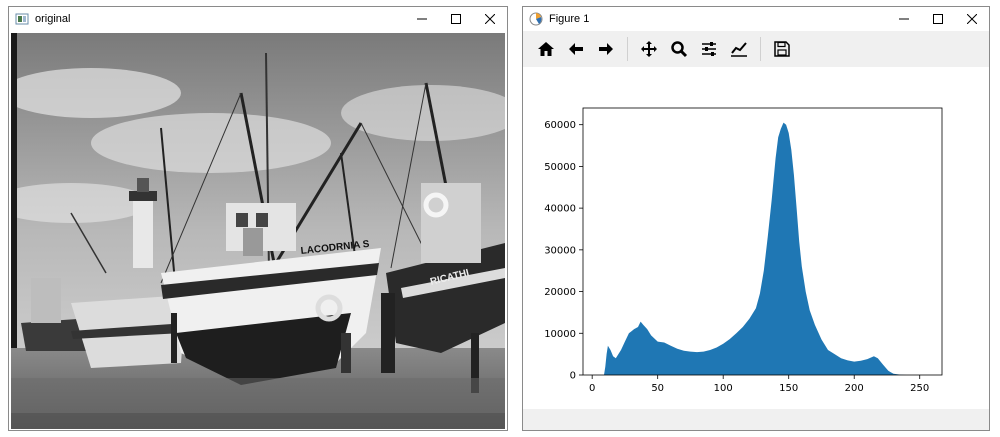 The height and width of the screenshot is (437, 1000). I want to click on pan-icon, so click(649, 49).